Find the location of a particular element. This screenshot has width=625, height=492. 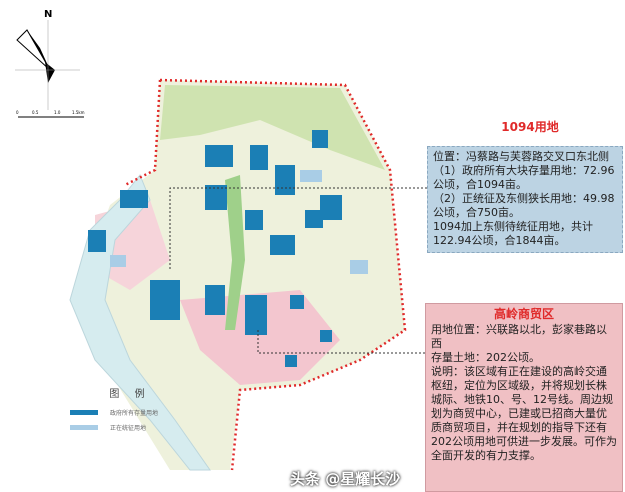

info-line: 位置：冯蔡路与芙蓉路交叉口东北侧 is located at coordinates (521, 156).